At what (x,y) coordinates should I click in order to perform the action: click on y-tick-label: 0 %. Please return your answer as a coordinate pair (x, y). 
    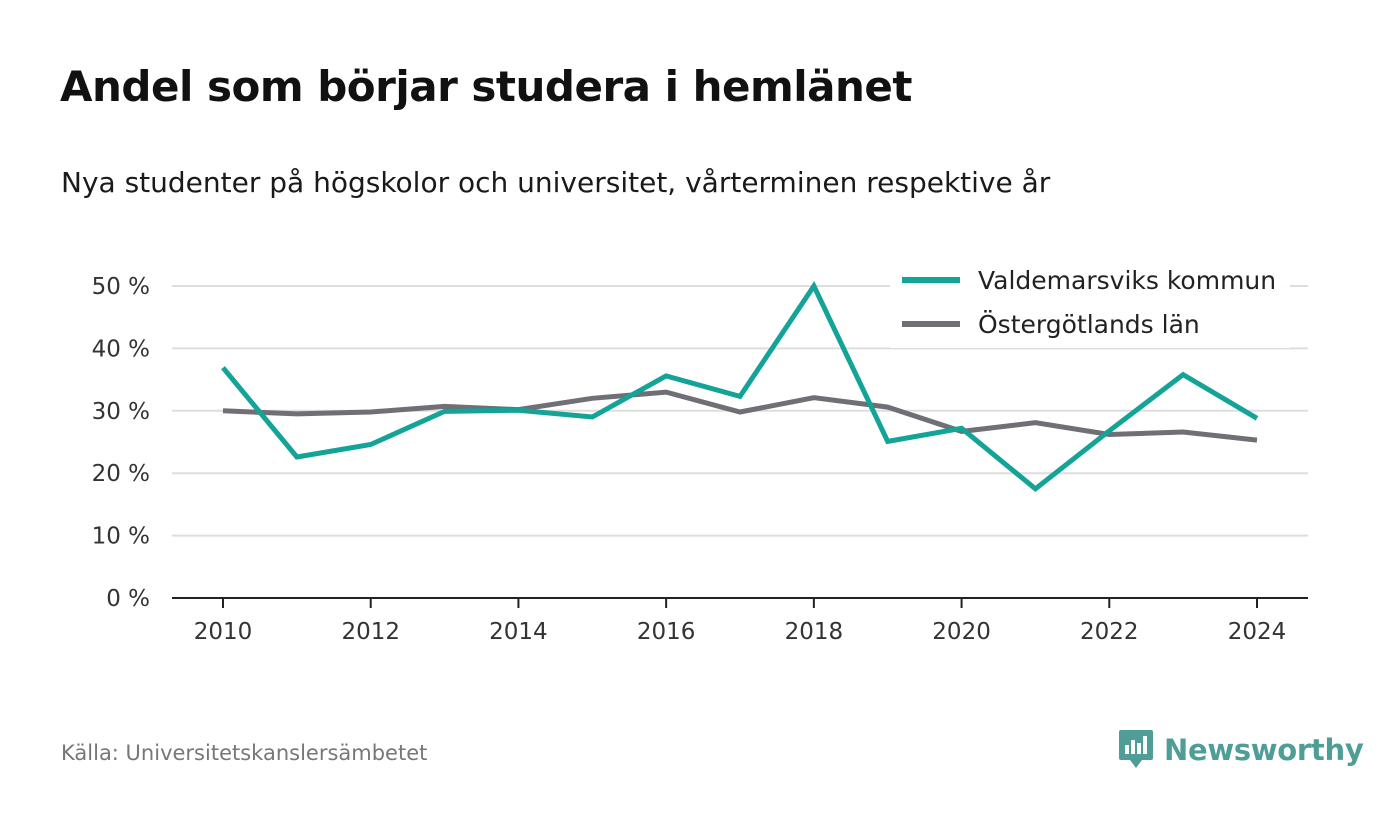
    Looking at the image, I should click on (128, 599).